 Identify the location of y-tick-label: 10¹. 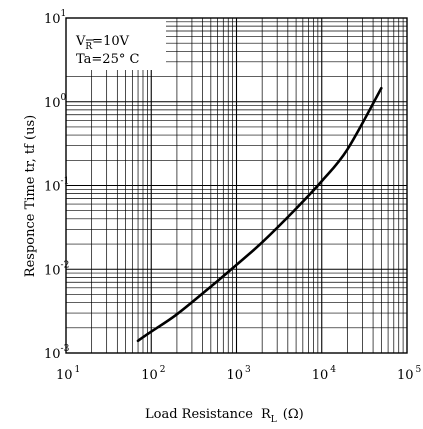
(55, 18).